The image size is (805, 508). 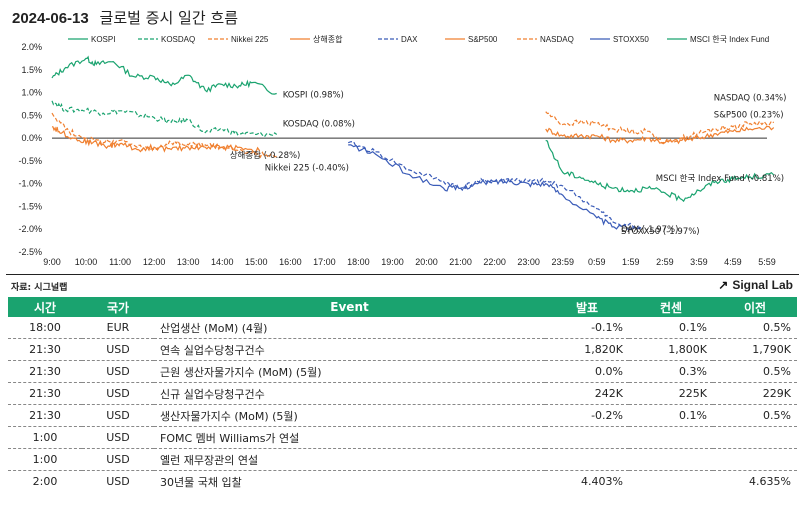 I want to click on cell-event: 30년물 국채 입찰, so click(x=201, y=482).